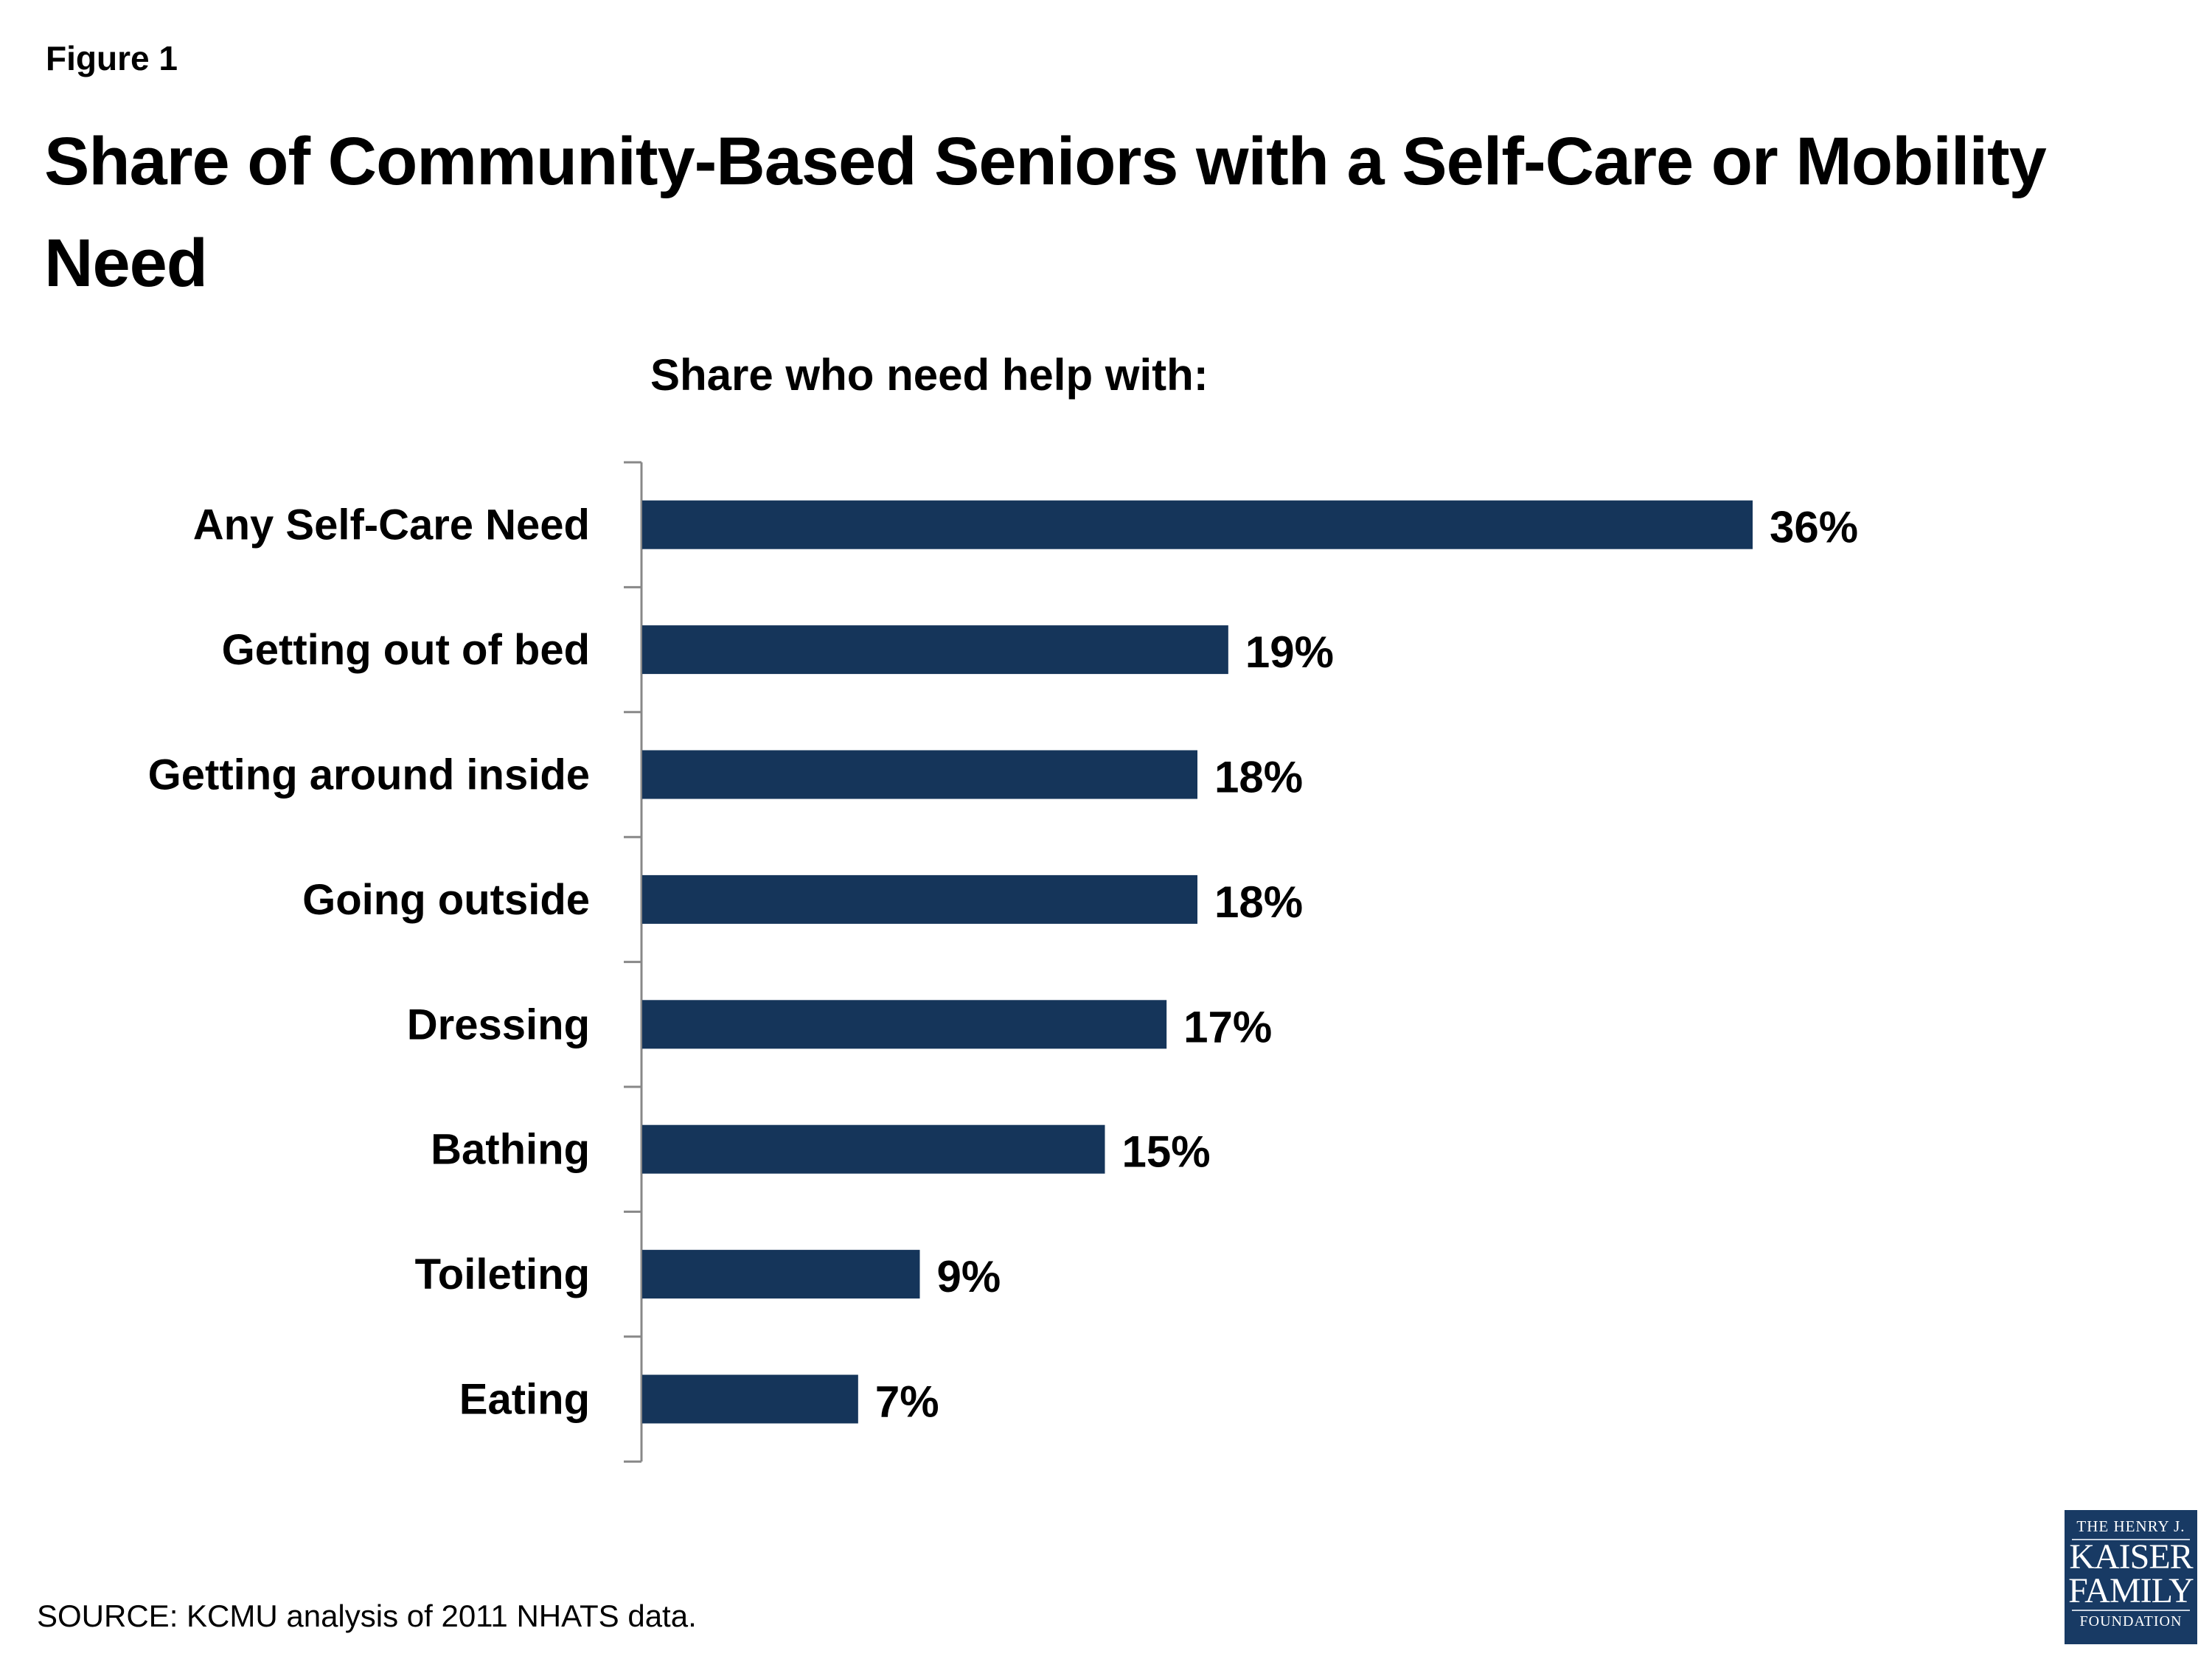 This screenshot has width=2212, height=1659. I want to click on category-label: Toileting, so click(502, 1274).